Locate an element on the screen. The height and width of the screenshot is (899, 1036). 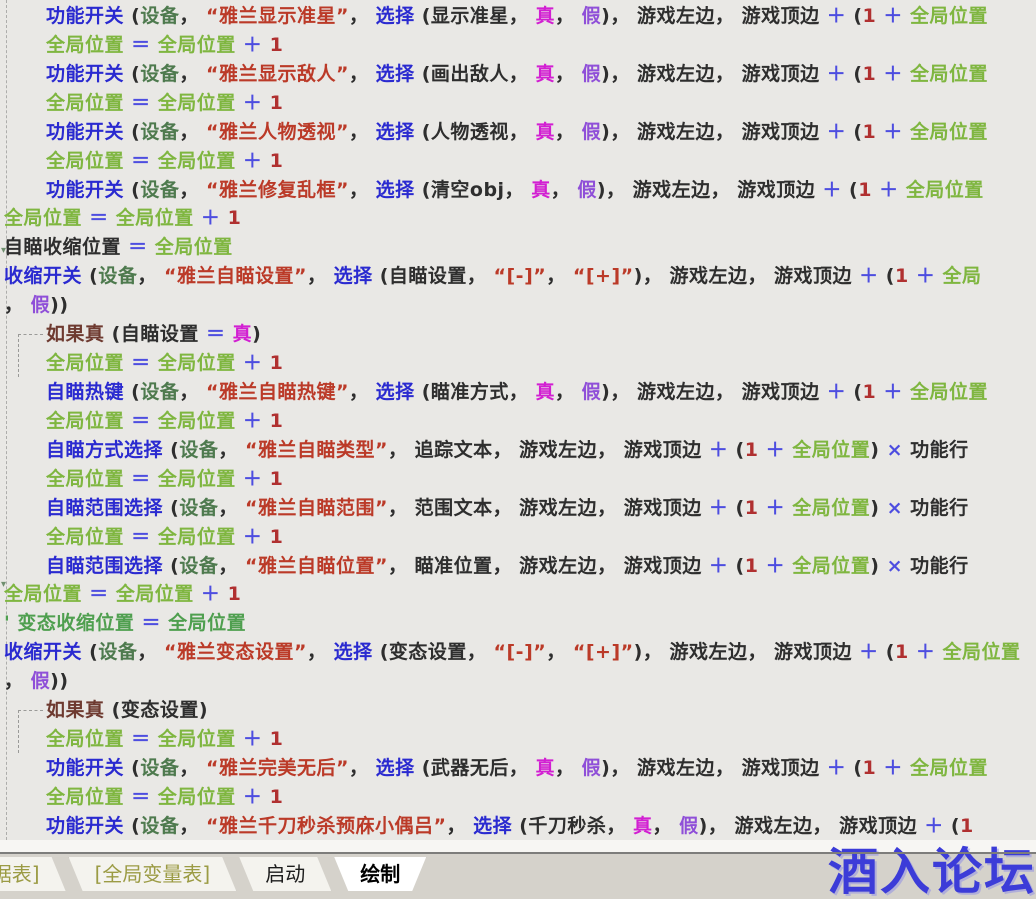
code-token-str: “[+]” is located at coordinates (603, 652).